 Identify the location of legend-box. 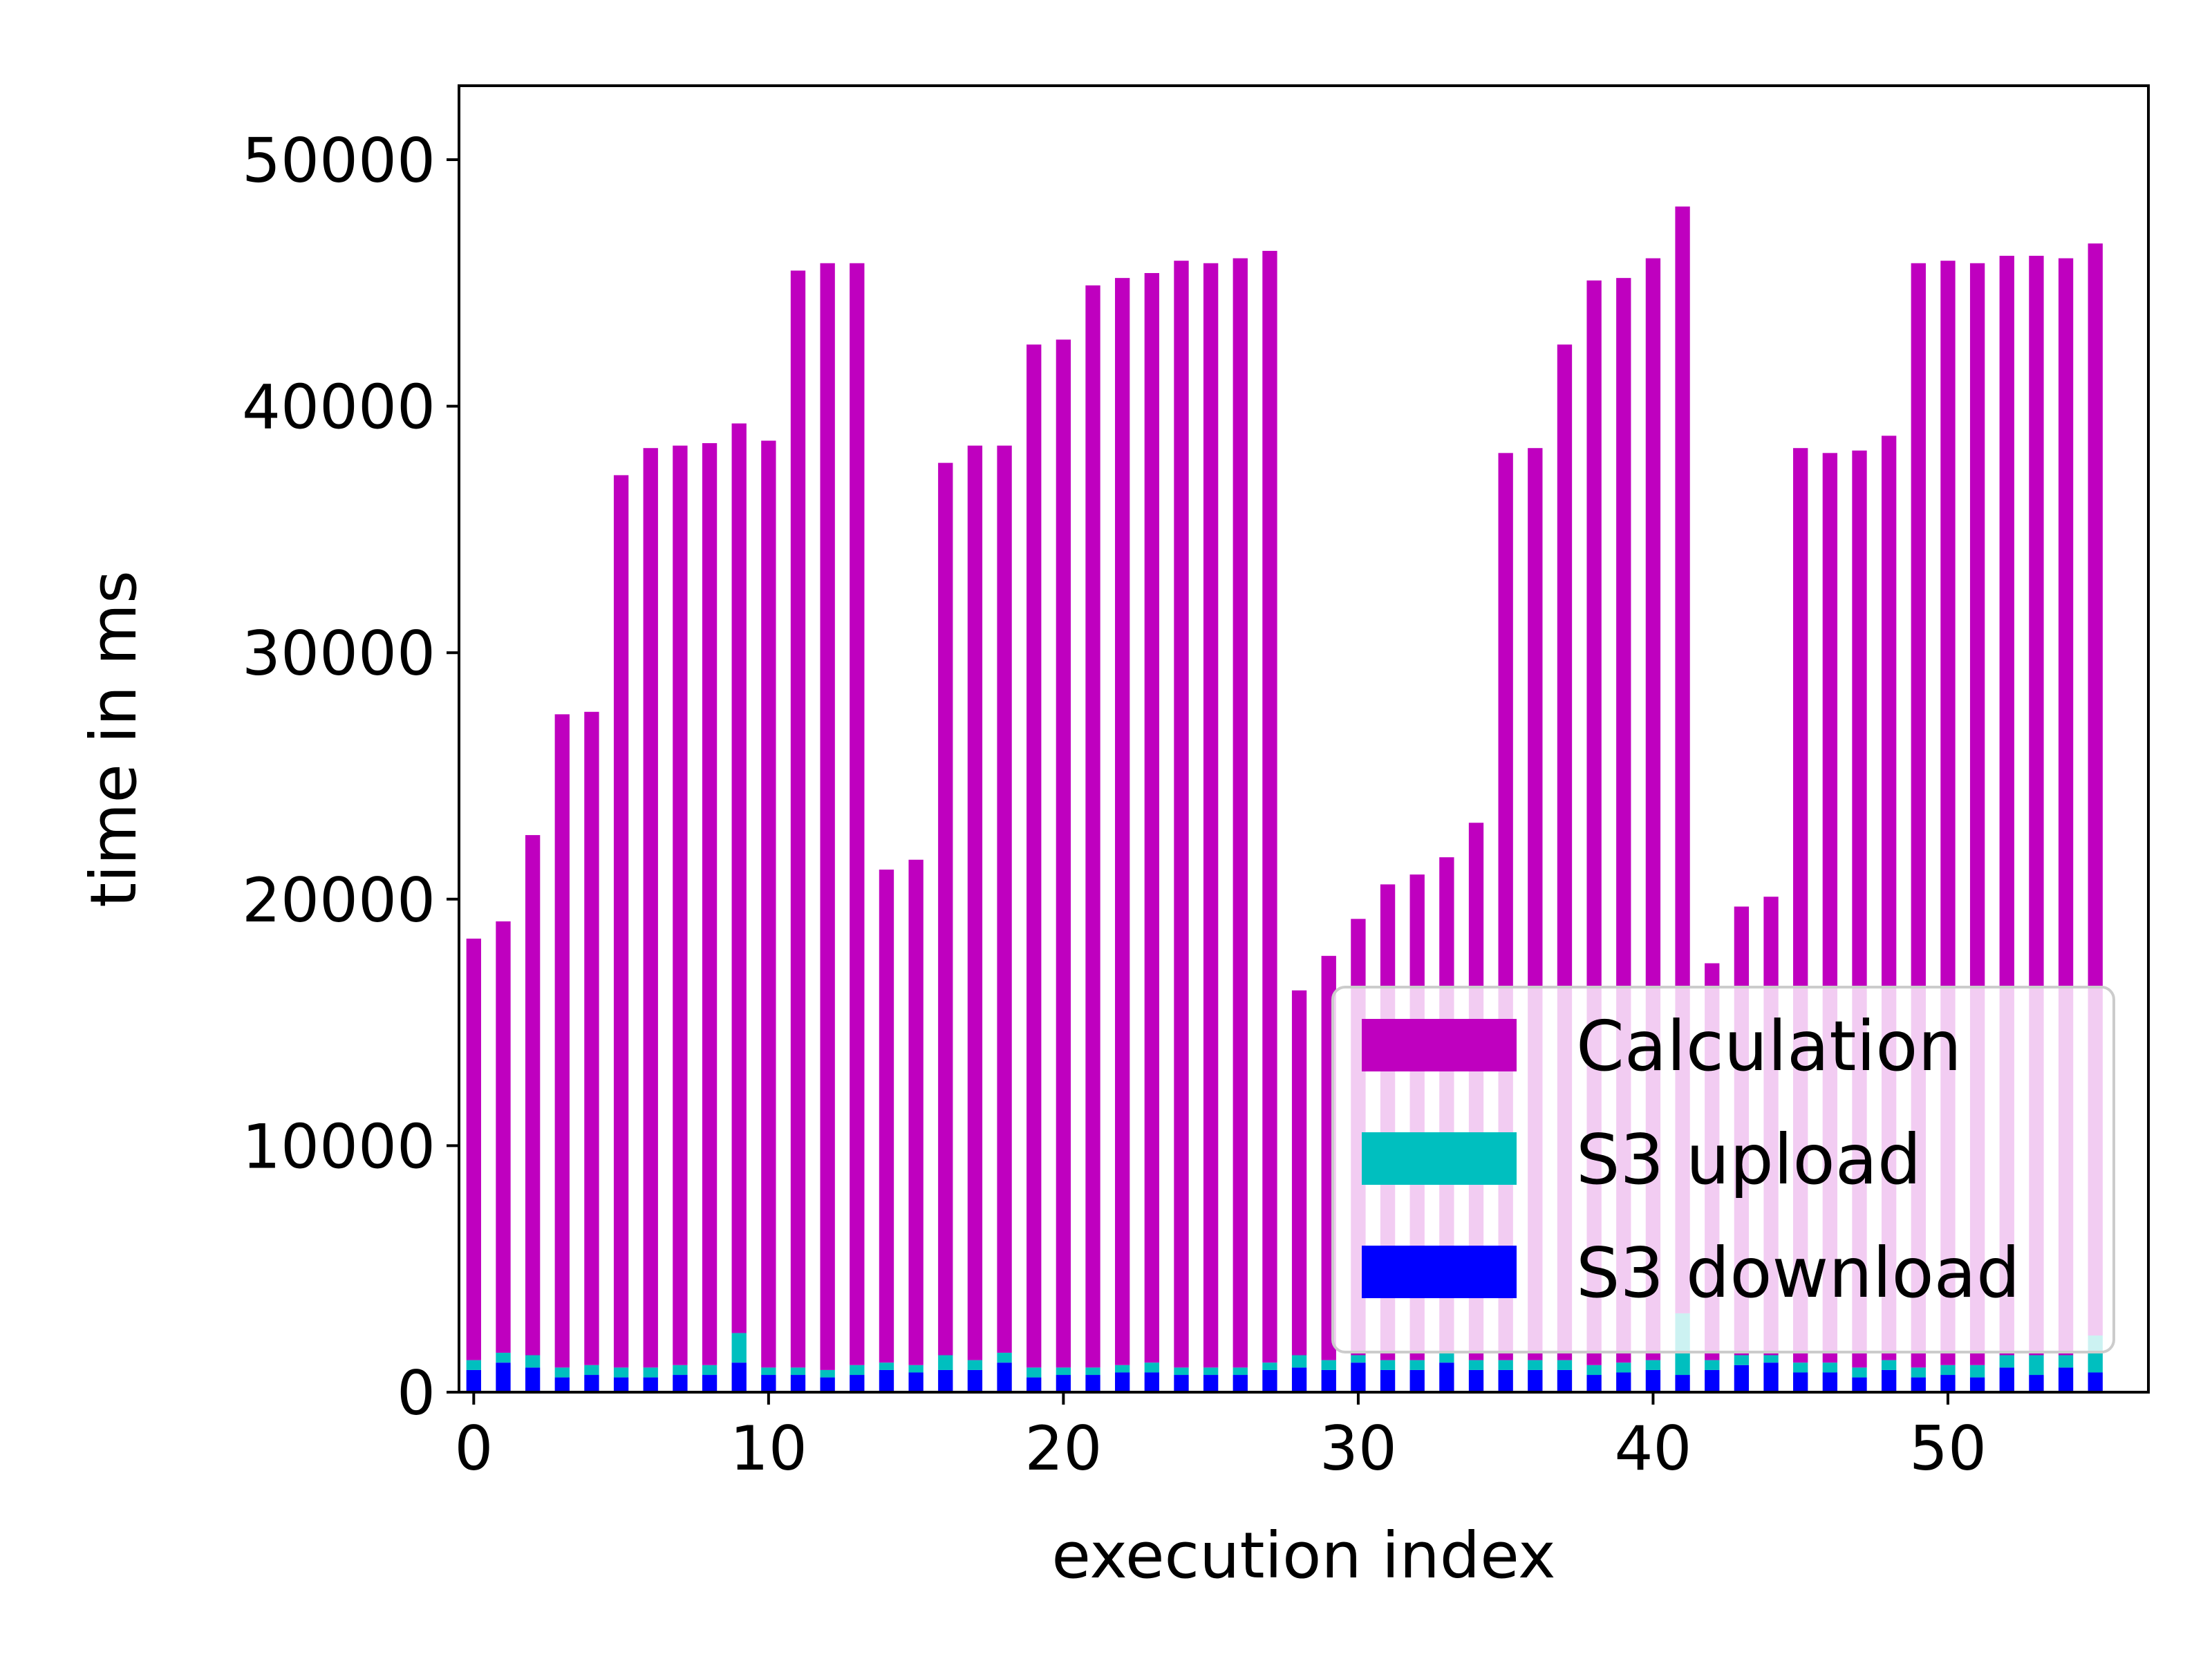
(1723, 1169).